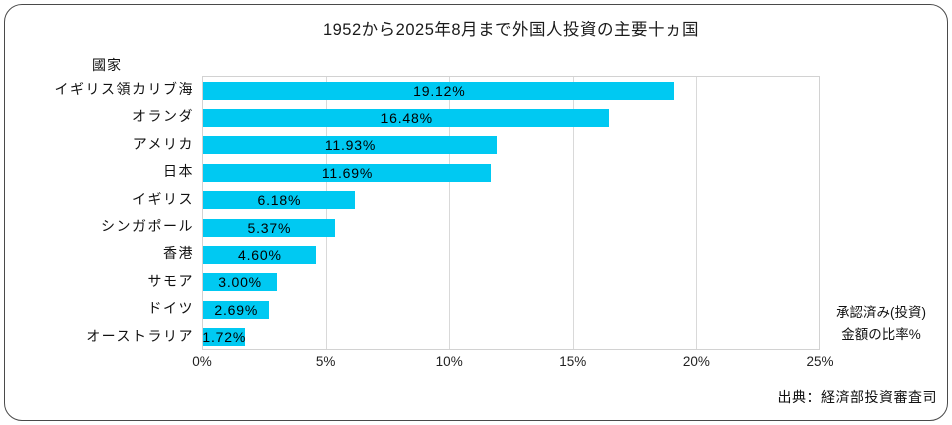 The height and width of the screenshot is (425, 952). I want to click on x-axis-note-line2: 金額の比率%, so click(881, 334).